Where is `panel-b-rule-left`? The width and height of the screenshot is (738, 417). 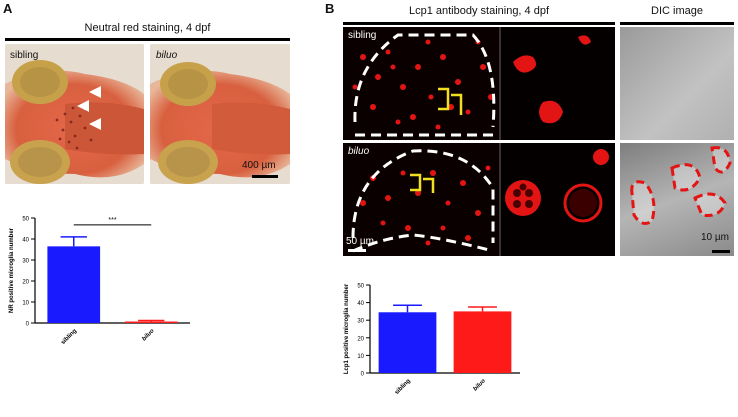 panel-b-rule-left is located at coordinates (479, 23).